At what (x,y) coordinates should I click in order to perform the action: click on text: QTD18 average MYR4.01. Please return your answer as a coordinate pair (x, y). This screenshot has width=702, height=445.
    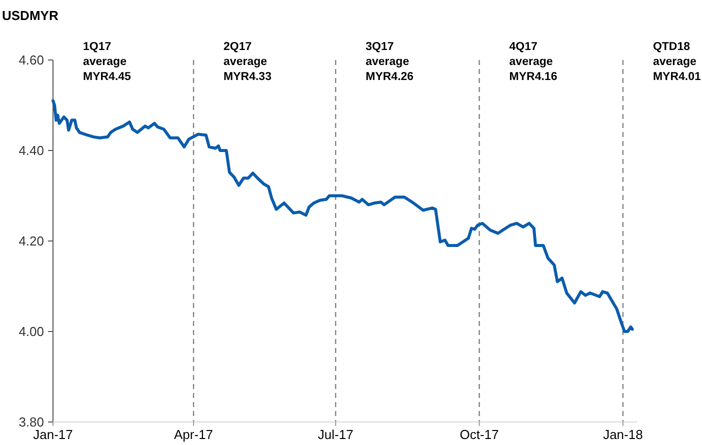
    Looking at the image, I should click on (677, 62).